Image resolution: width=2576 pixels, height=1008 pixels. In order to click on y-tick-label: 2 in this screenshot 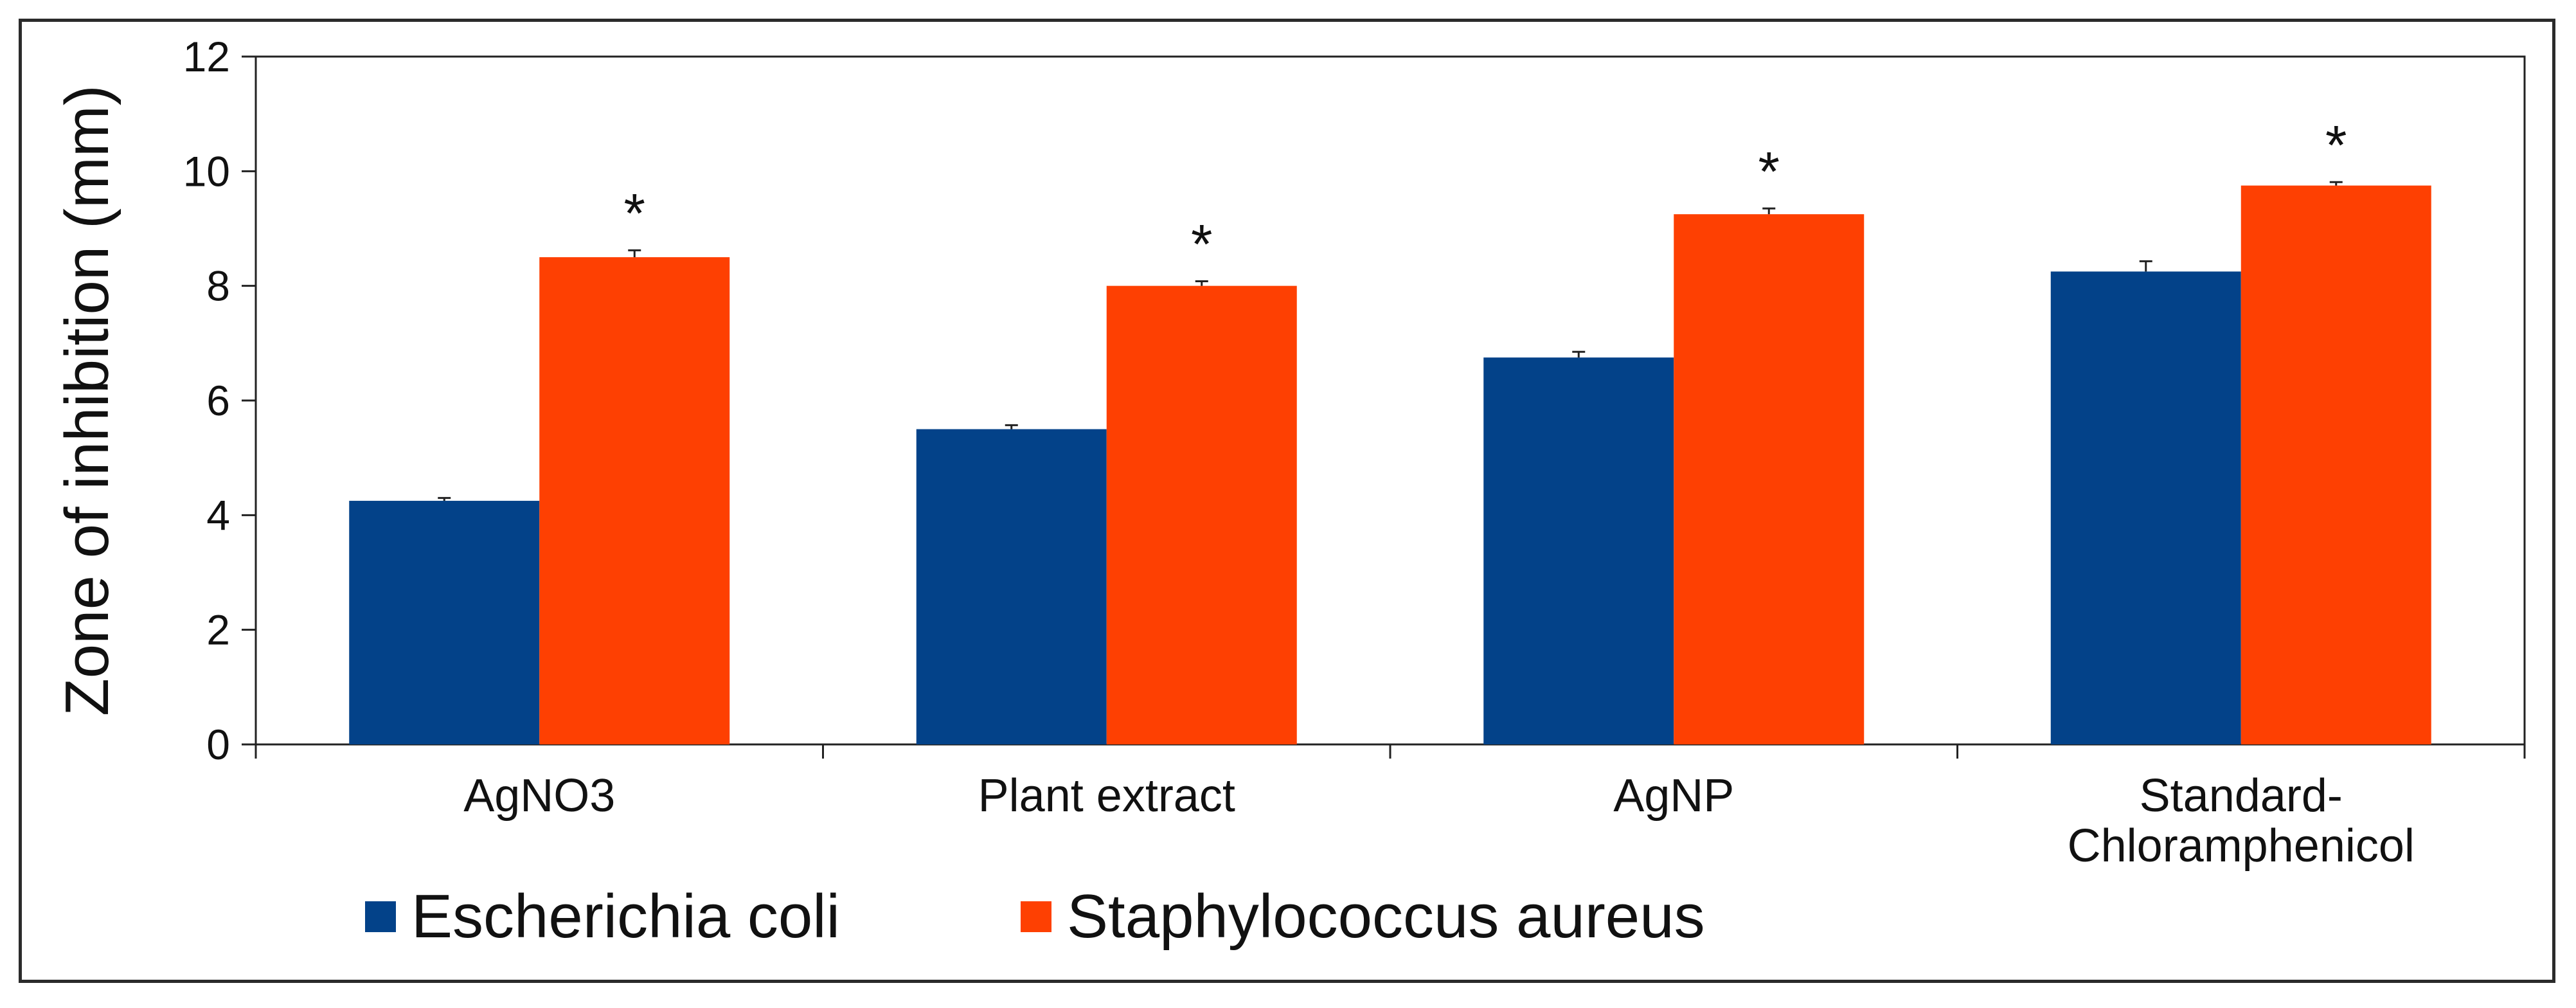, I will do `click(218, 630)`.